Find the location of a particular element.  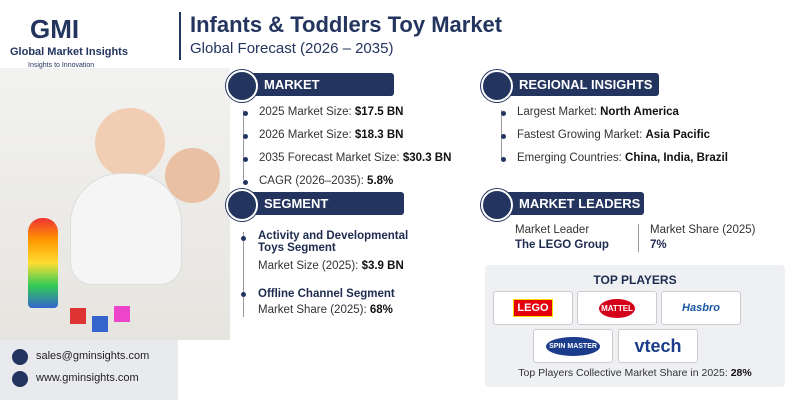

top-players-panel is located at coordinates (635, 326).